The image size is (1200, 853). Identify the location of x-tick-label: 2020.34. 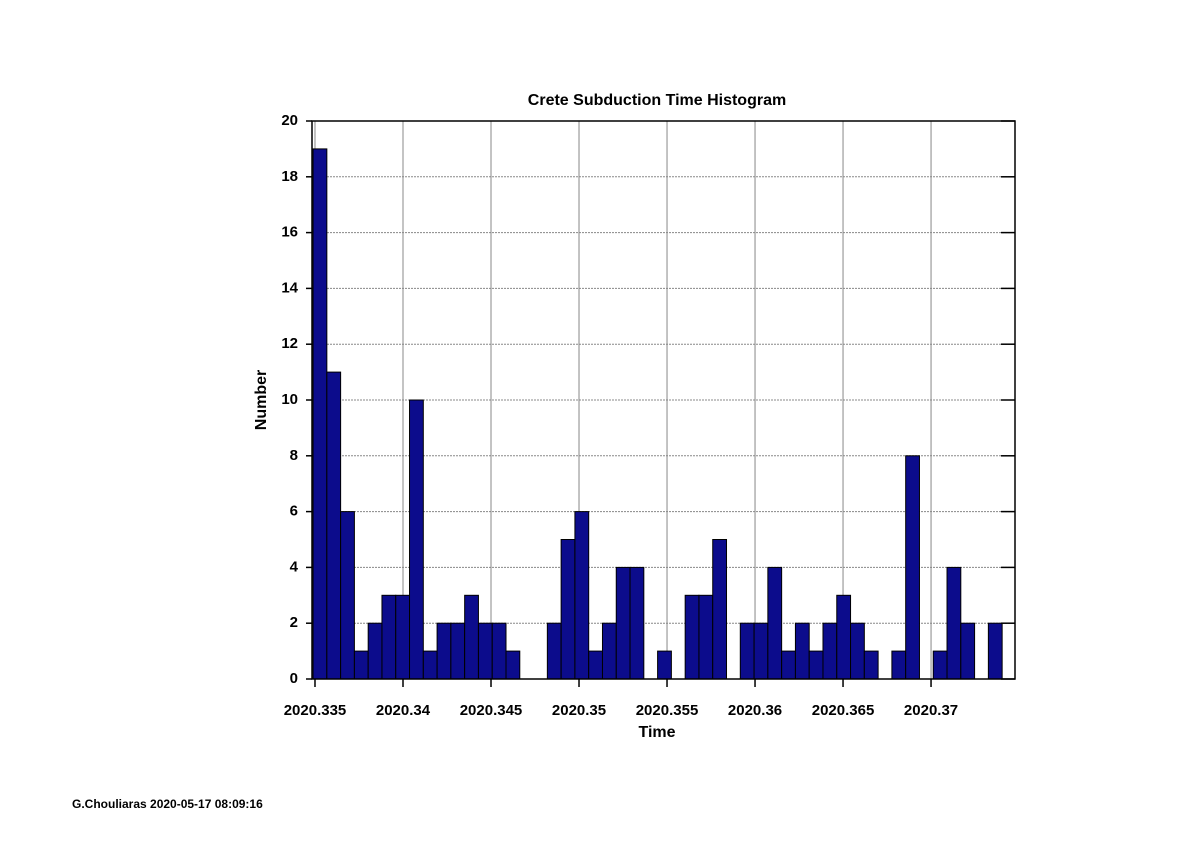
(403, 710).